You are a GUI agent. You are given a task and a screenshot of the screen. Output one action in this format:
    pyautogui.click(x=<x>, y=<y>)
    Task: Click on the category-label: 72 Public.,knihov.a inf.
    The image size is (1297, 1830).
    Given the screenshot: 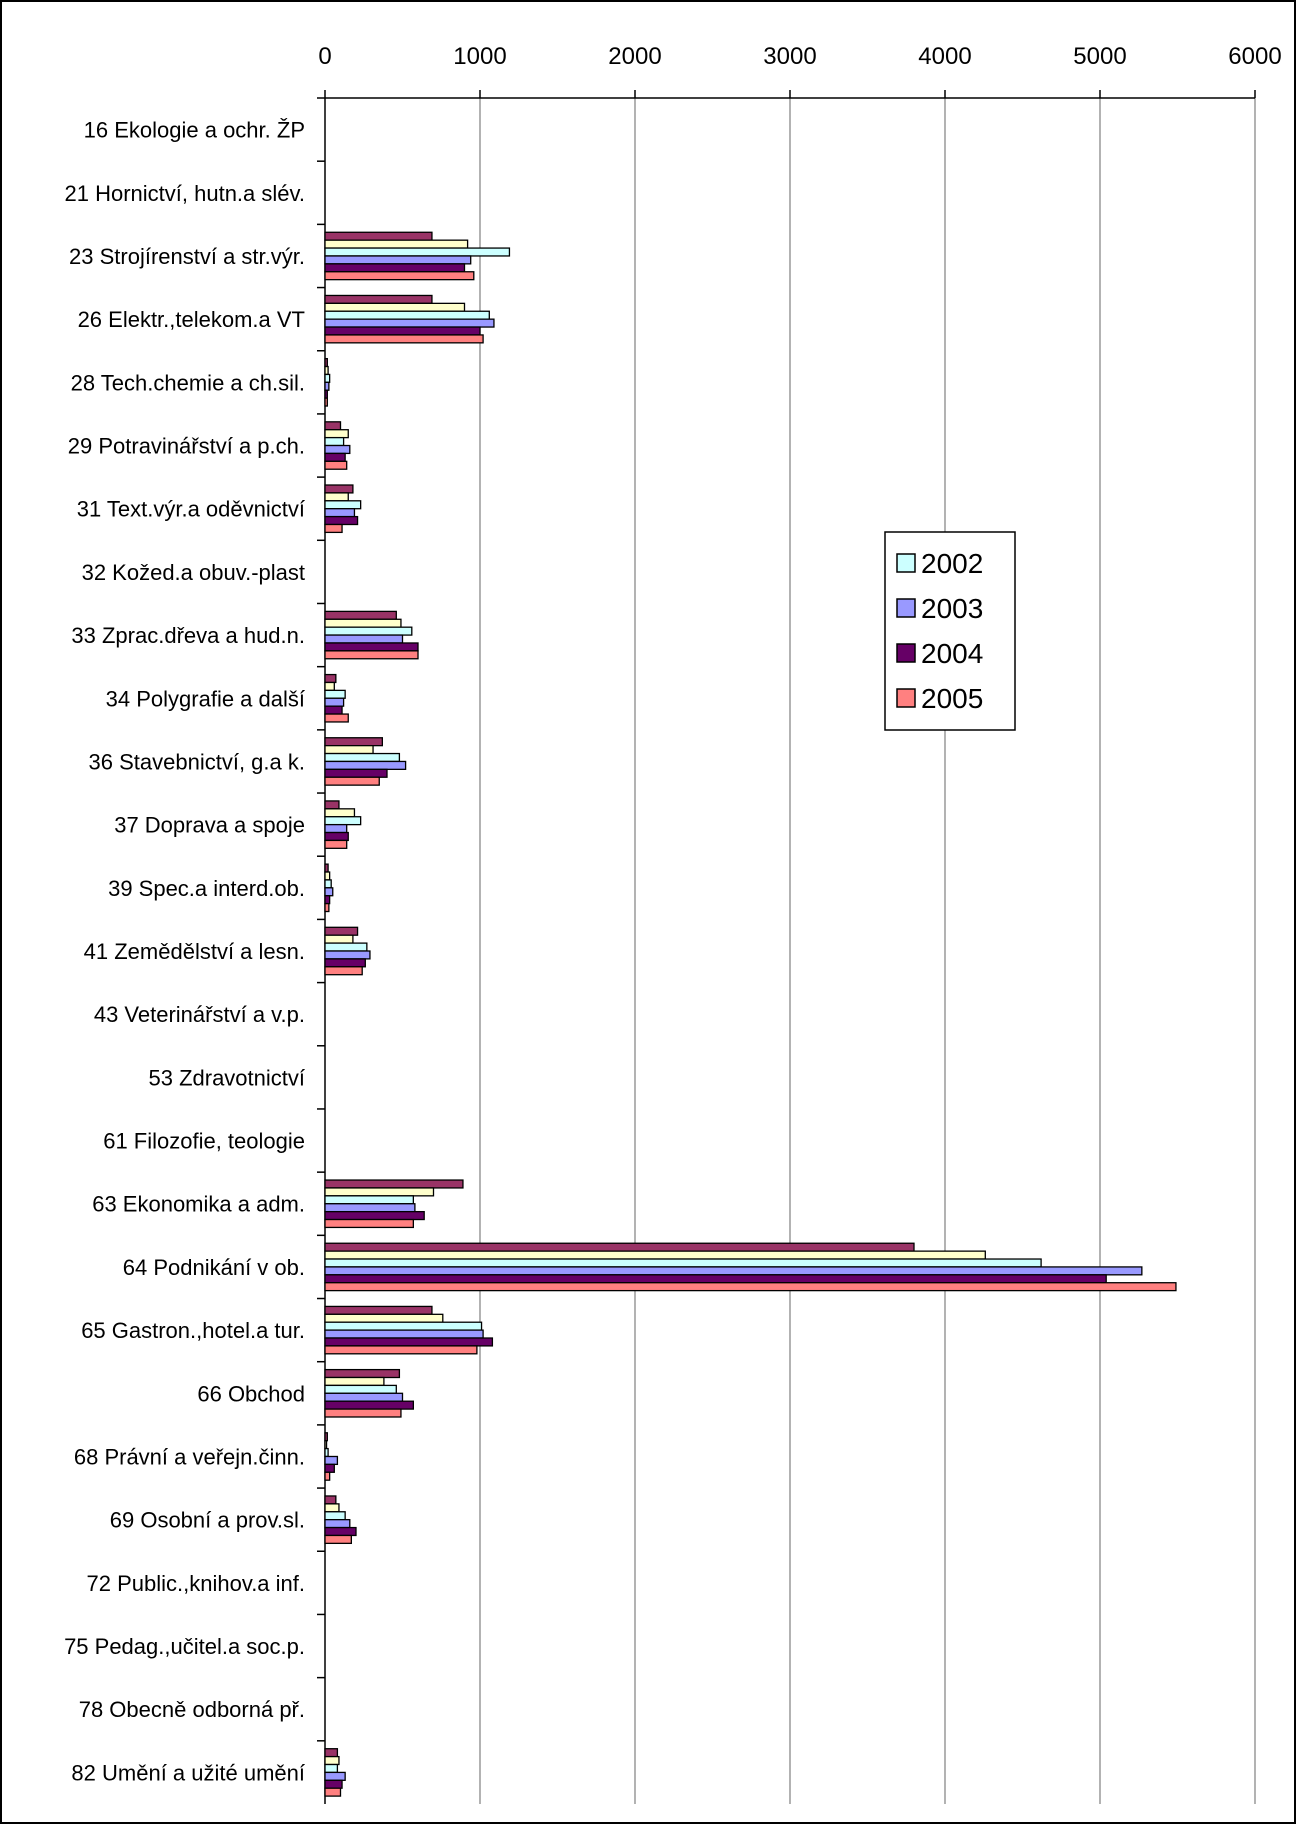 What is the action you would take?
    pyautogui.click(x=196, y=1583)
    